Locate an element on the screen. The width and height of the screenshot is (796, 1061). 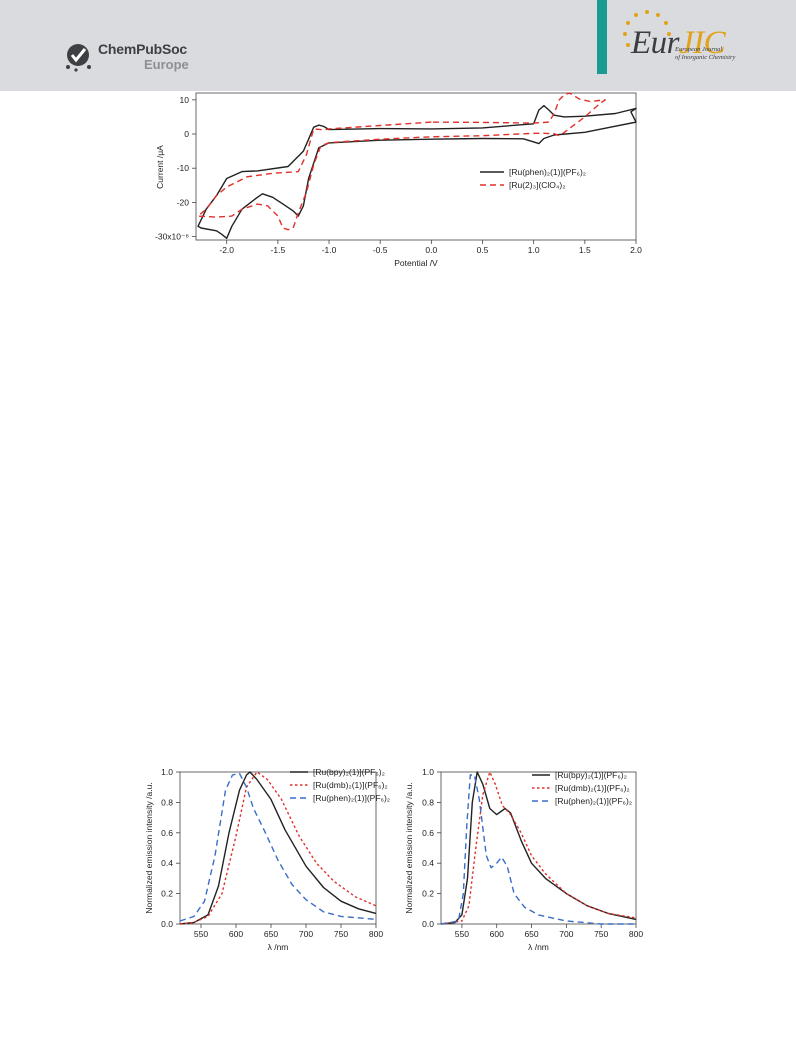
x-tick-label: -1.5 is located at coordinates (278, 250).